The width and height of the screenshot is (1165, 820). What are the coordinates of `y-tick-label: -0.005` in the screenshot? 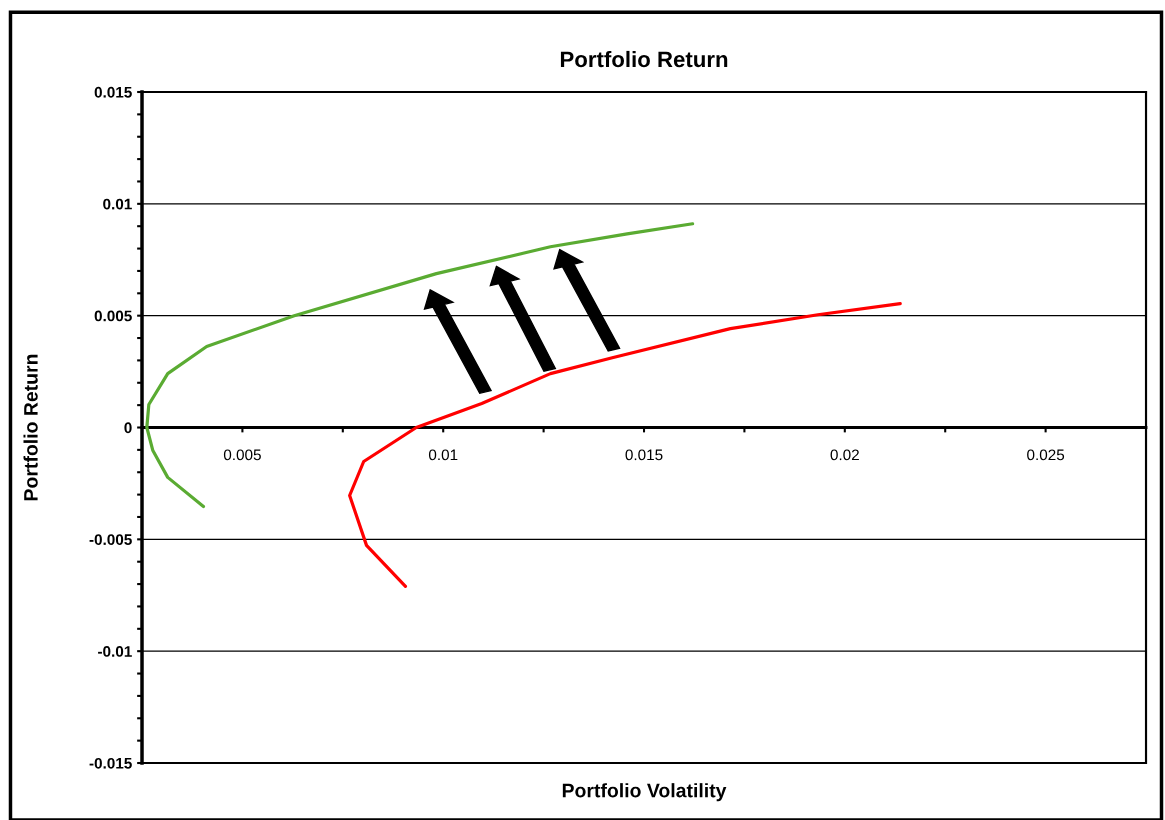 It's located at (110, 540).